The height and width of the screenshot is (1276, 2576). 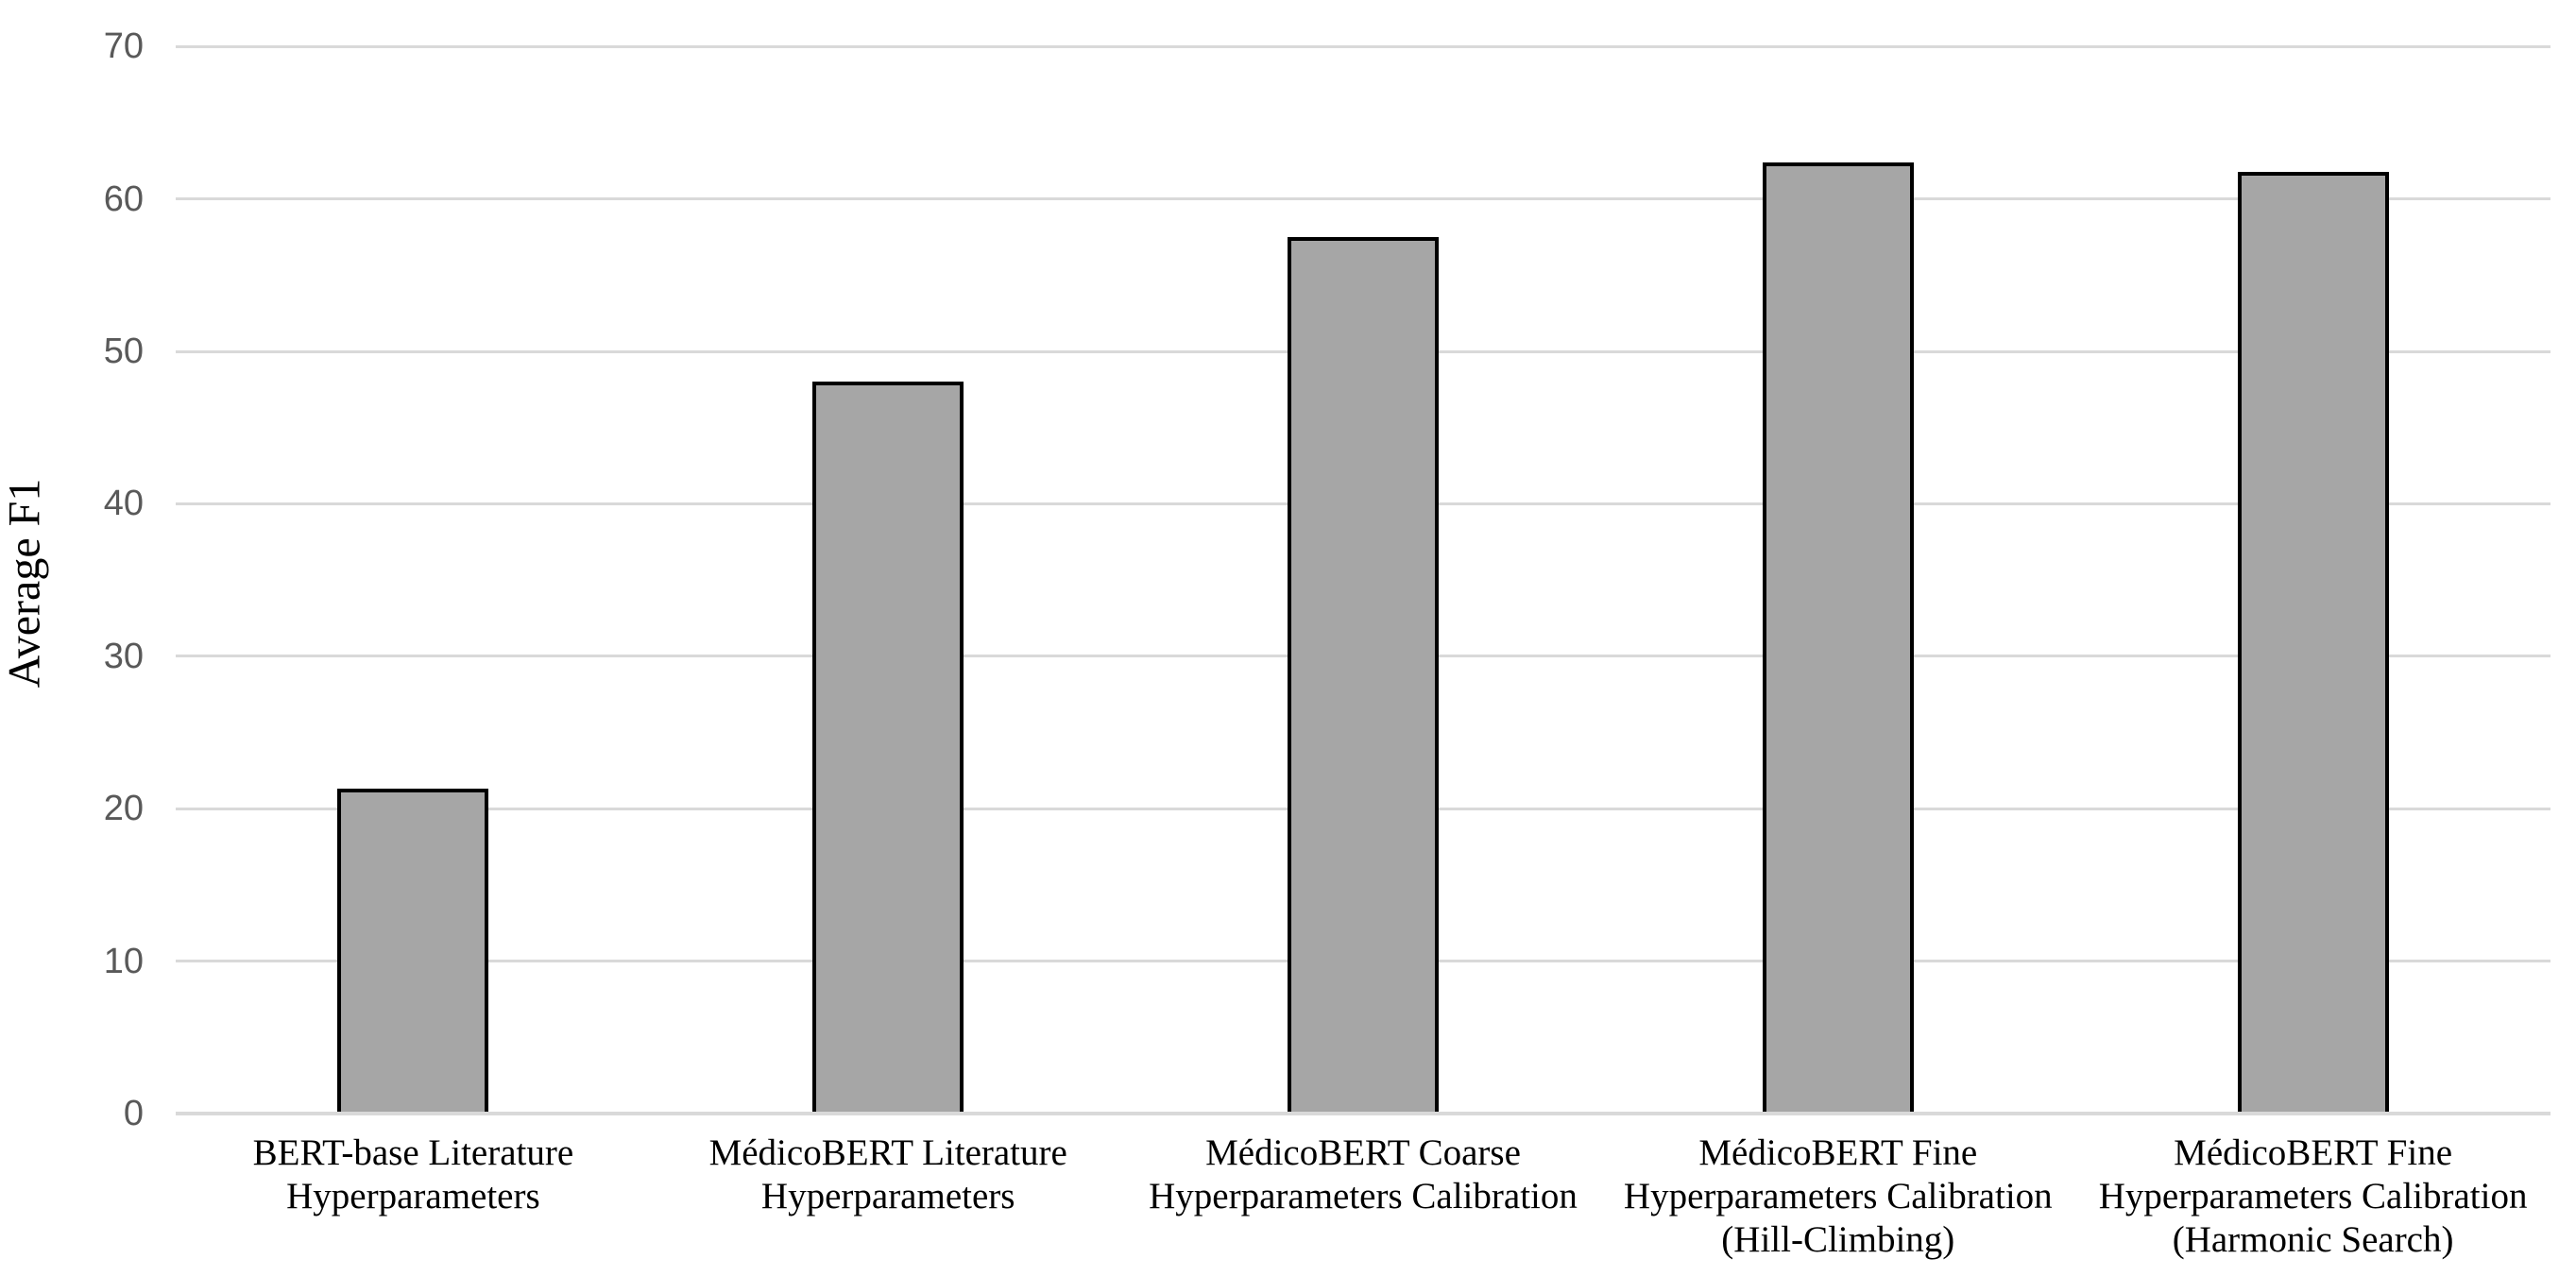 What do you see at coordinates (124, 656) in the screenshot?
I see `y-tick-30: 30` at bounding box center [124, 656].